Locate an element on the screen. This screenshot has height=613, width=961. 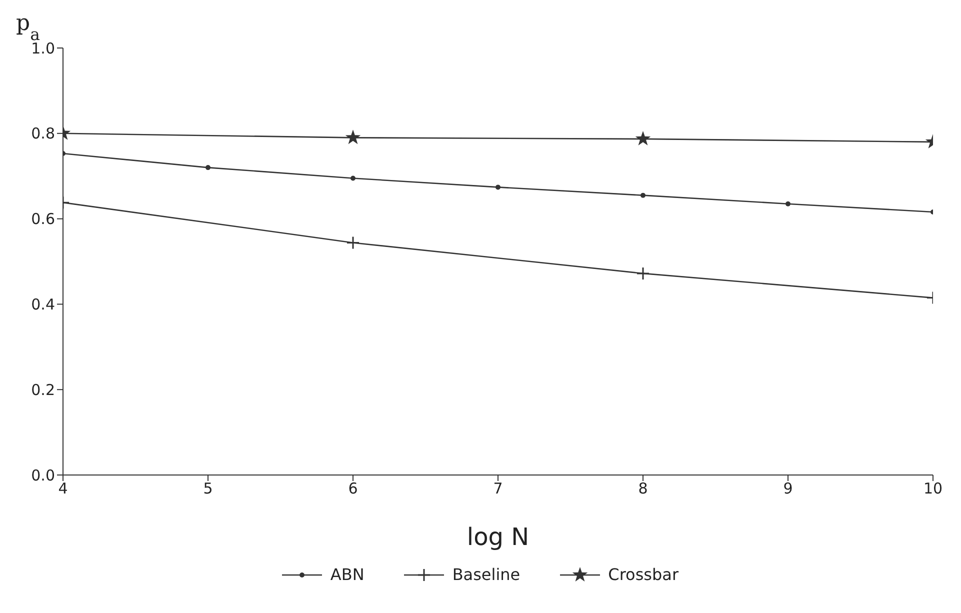
x-tick-label: 4 is located at coordinates (63, 489).